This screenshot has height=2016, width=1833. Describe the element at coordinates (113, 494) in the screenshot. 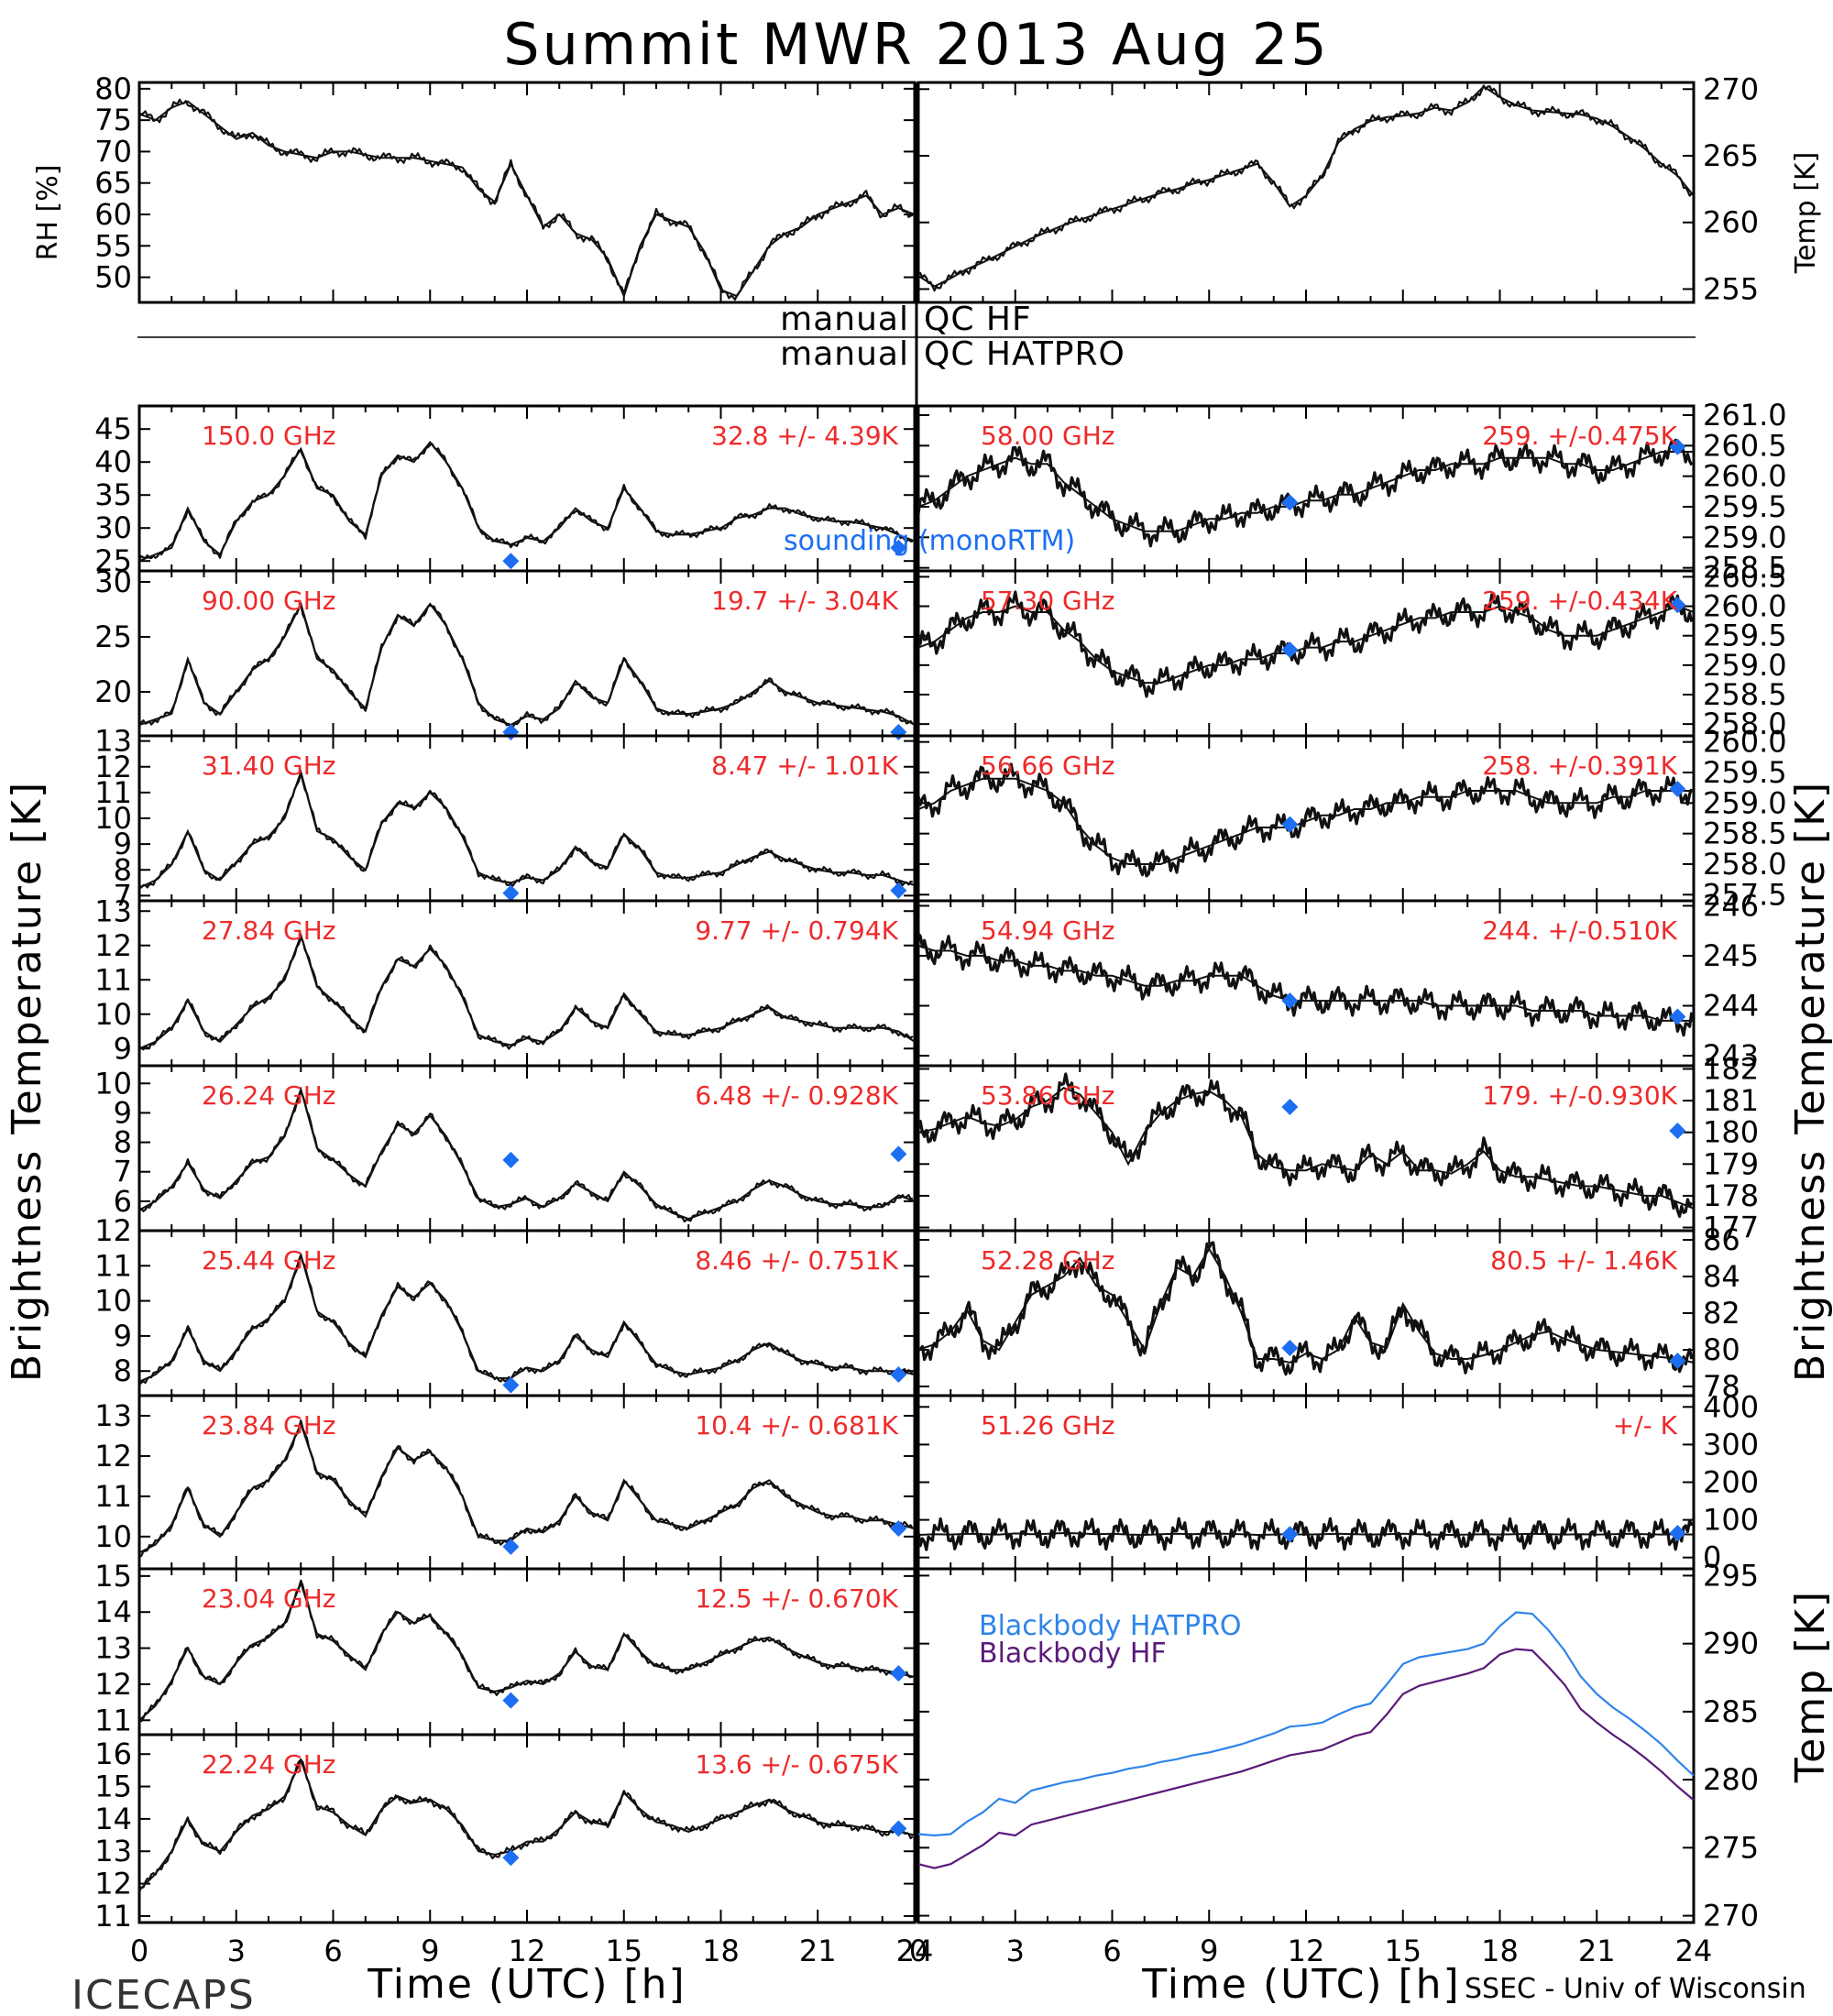

I see `y-tick-label: 35` at that location.